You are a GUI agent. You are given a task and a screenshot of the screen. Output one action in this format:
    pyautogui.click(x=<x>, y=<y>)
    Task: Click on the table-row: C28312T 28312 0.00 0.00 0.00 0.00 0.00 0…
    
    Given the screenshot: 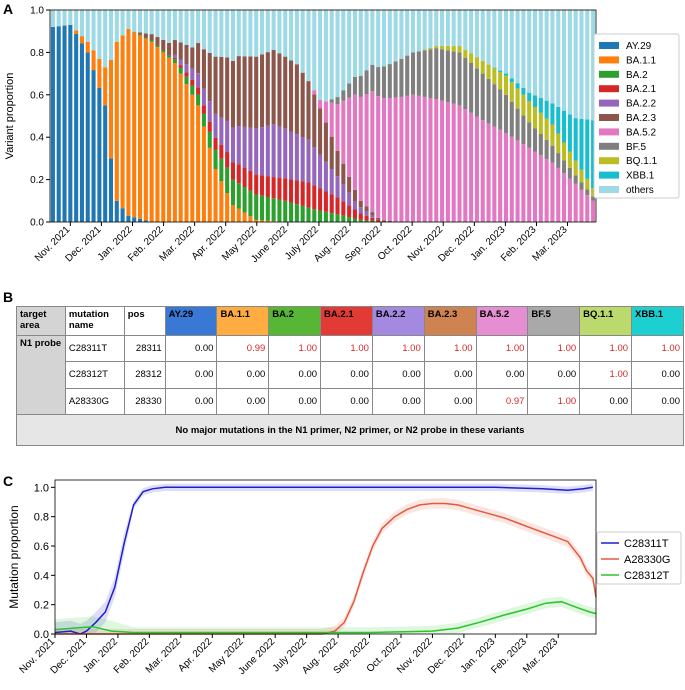 What is the action you would take?
    pyautogui.click(x=350, y=375)
    